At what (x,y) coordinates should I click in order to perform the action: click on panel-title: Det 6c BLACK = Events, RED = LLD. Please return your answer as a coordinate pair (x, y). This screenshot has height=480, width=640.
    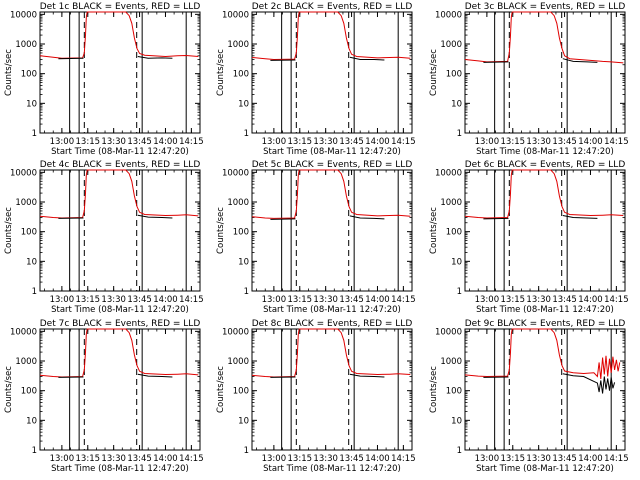
    Looking at the image, I should click on (545, 165).